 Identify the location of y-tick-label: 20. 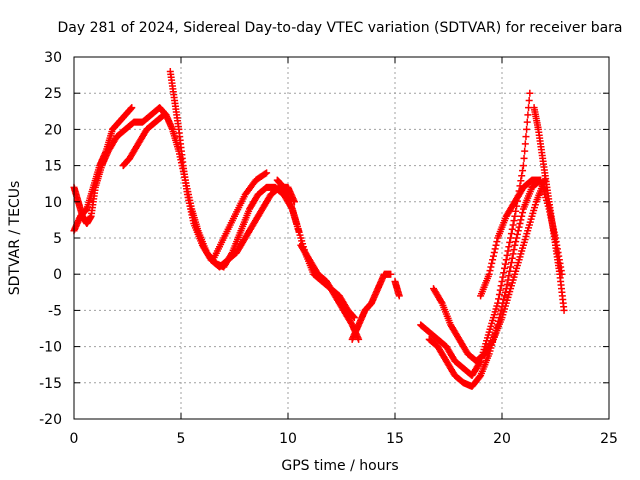
(53, 130).